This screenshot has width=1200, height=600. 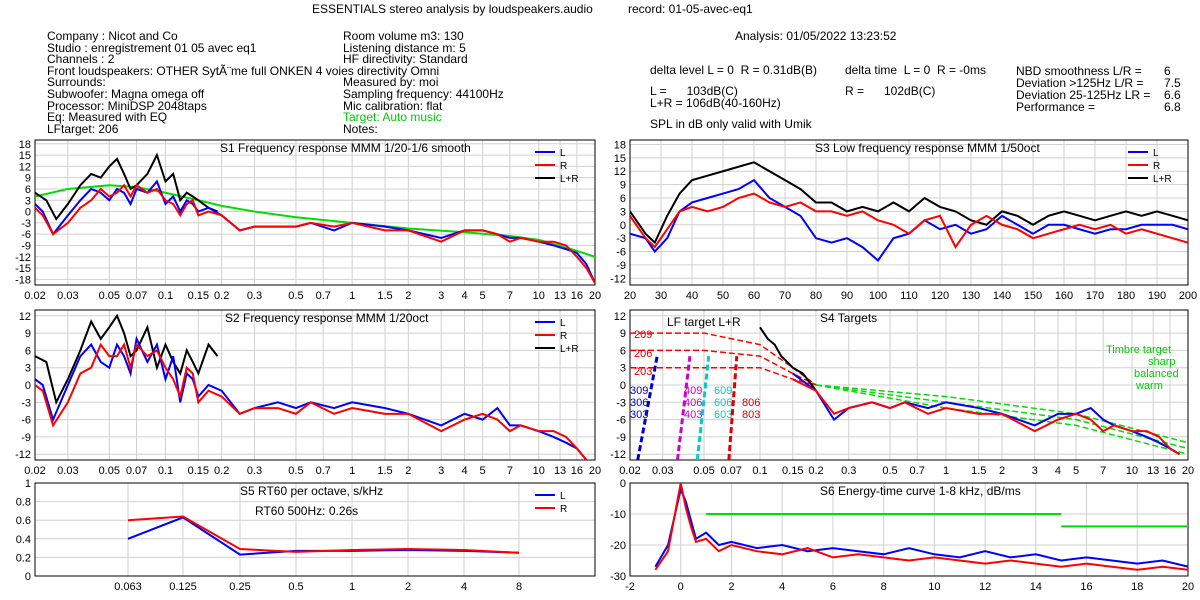 What do you see at coordinates (569, 179) in the screenshot?
I see `legend-label: L+R` at bounding box center [569, 179].